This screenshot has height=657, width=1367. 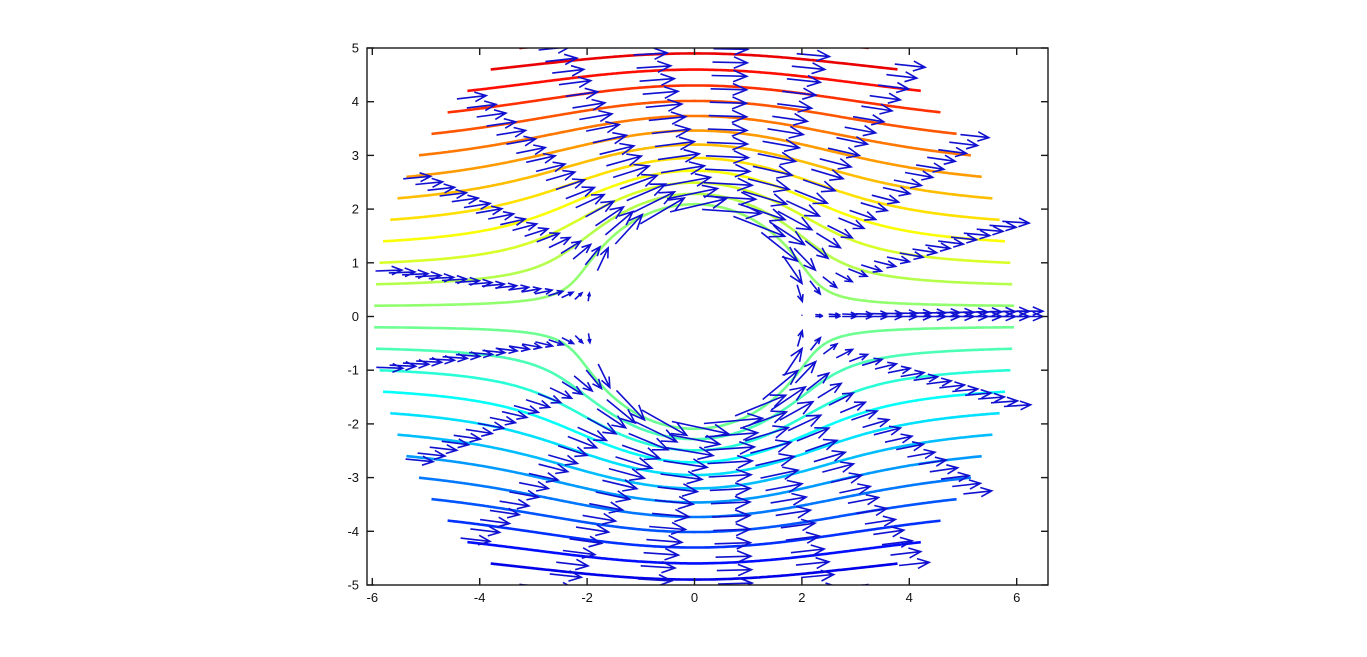 I want to click on y-tick-label: 2, so click(x=355, y=209).